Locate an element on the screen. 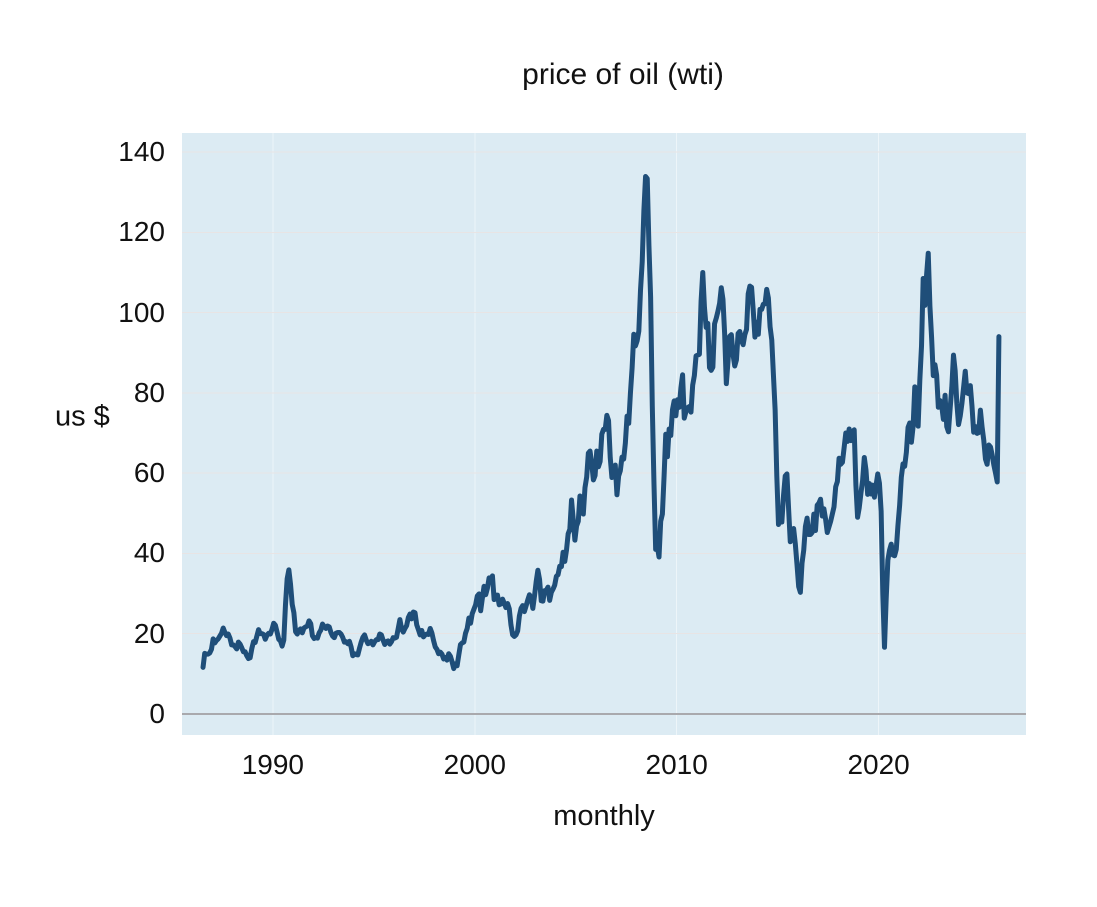 This screenshot has height=907, width=1097. x-tick-label: 2000 is located at coordinates (474, 764).